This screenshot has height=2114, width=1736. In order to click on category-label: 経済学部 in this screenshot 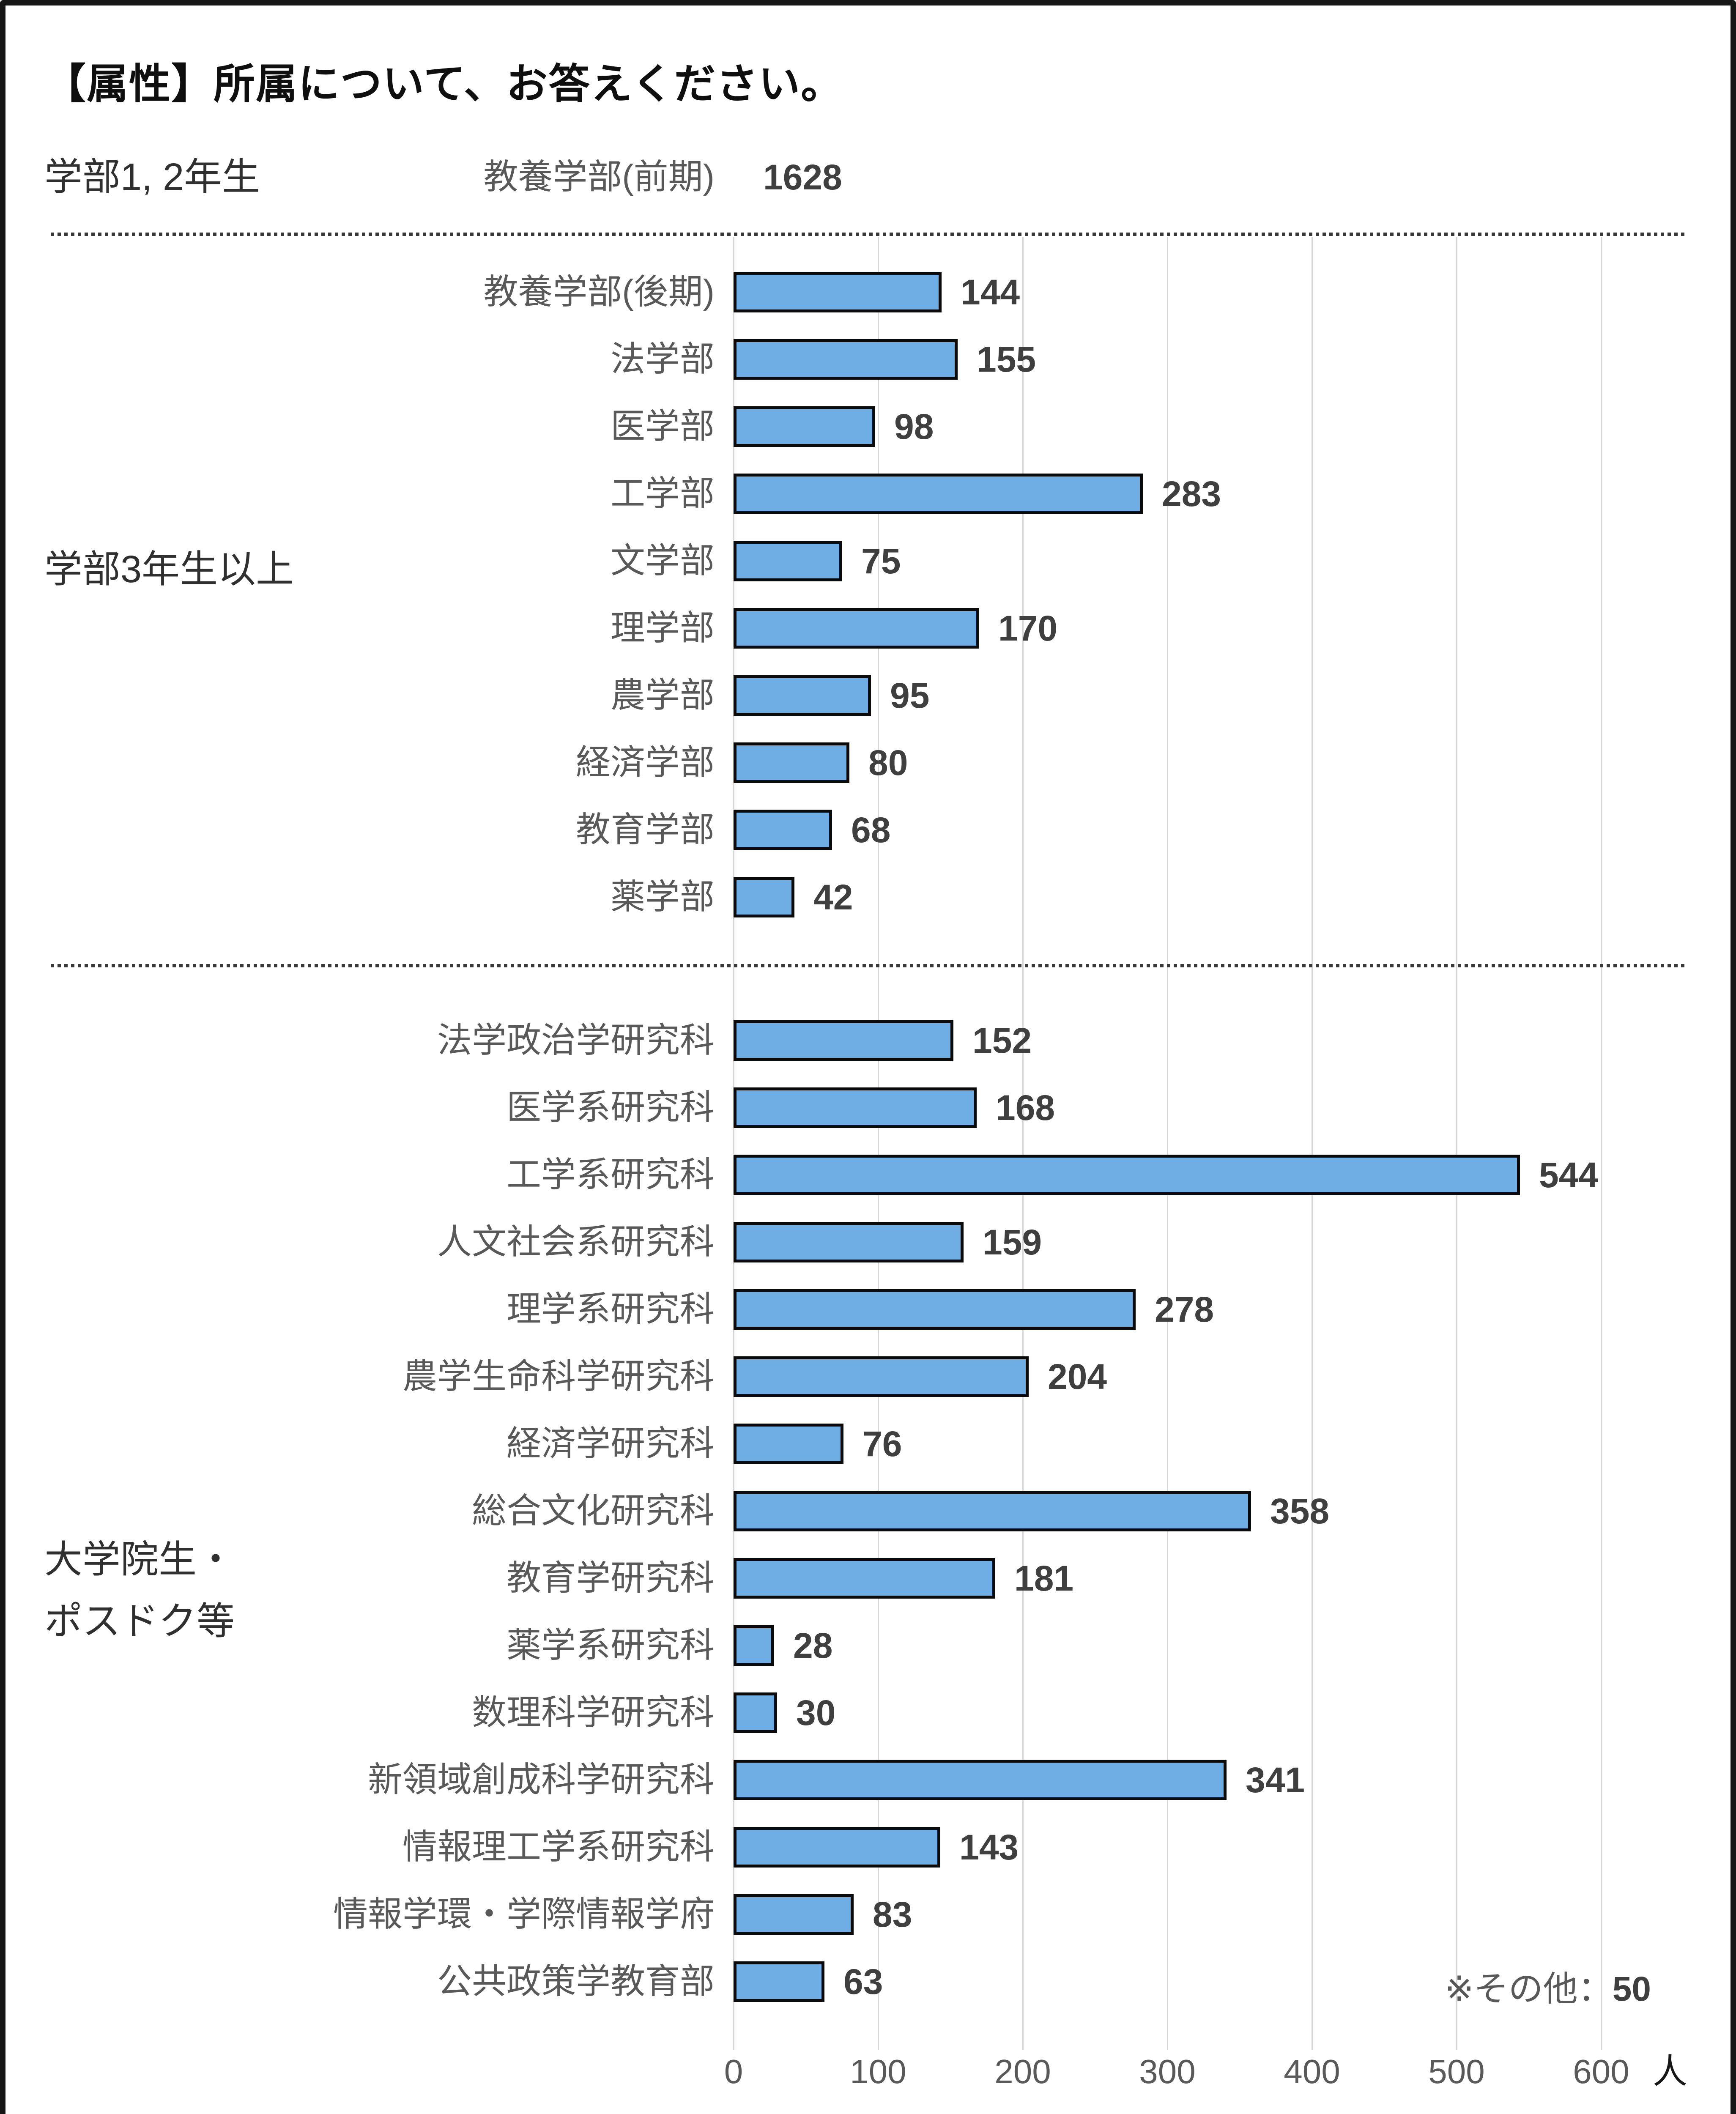, I will do `click(645, 762)`.